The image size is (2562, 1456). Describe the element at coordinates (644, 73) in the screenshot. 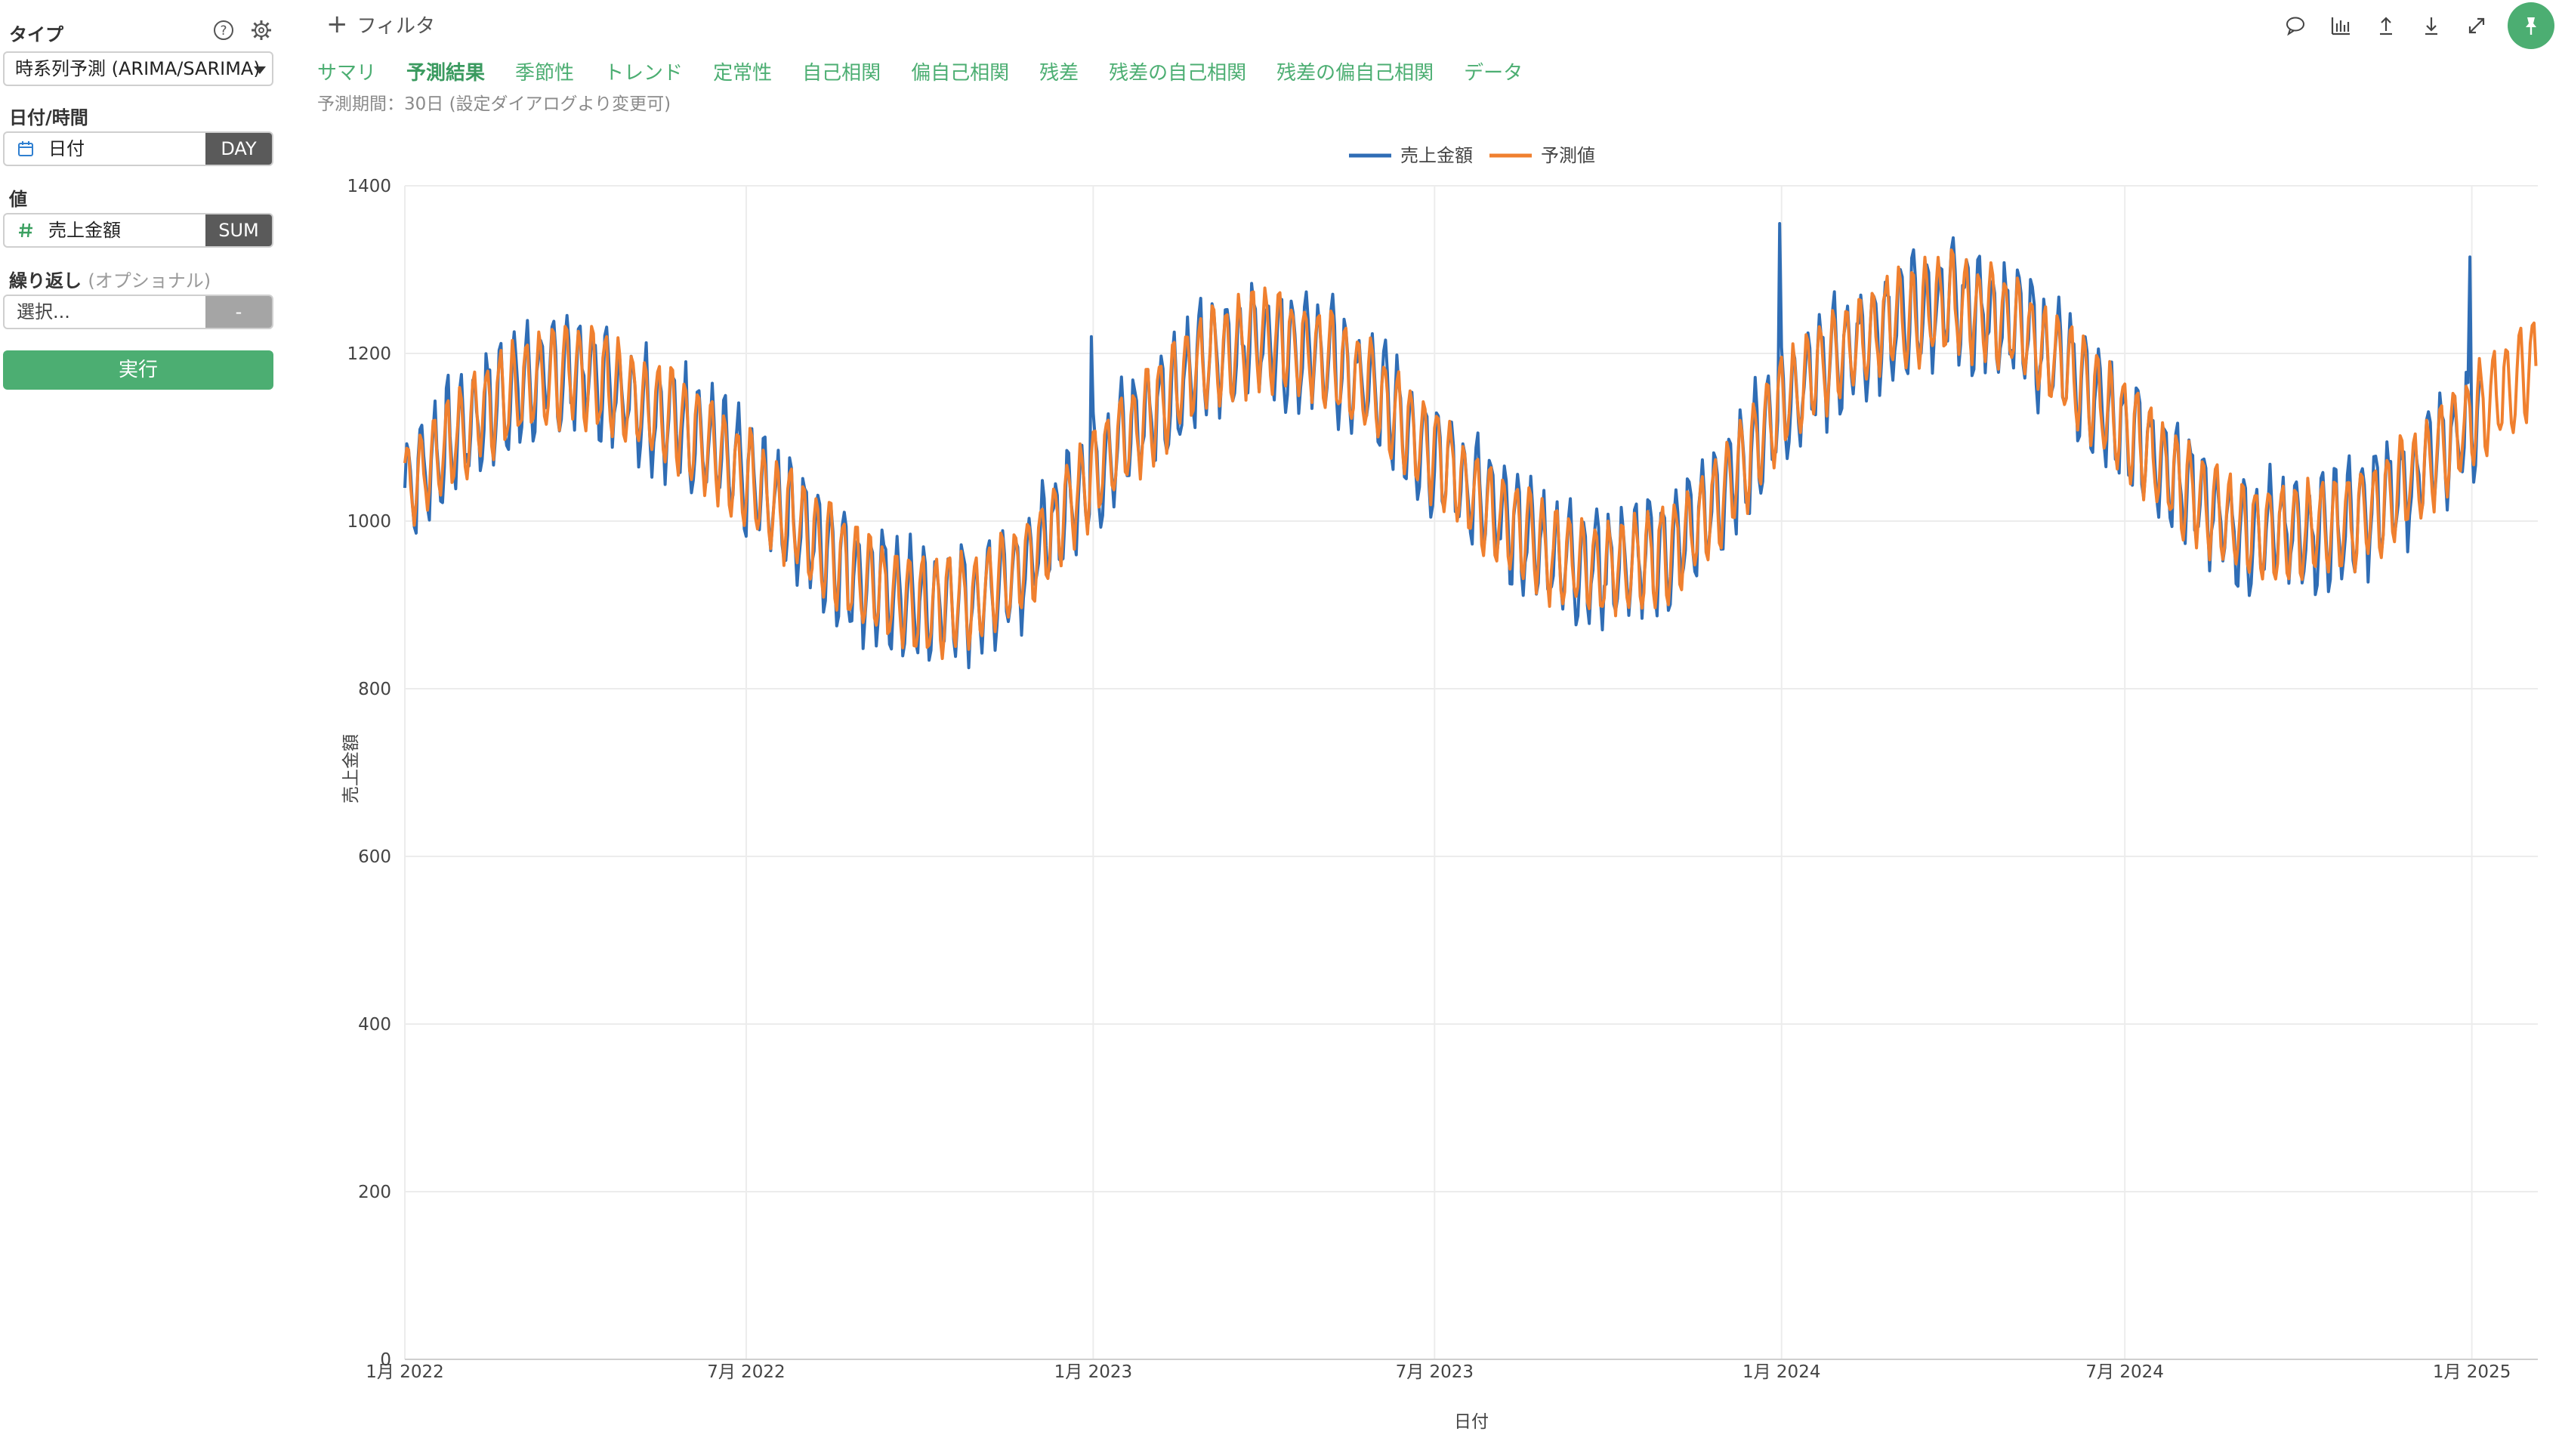

I see `tab-trend: トレンド` at that location.